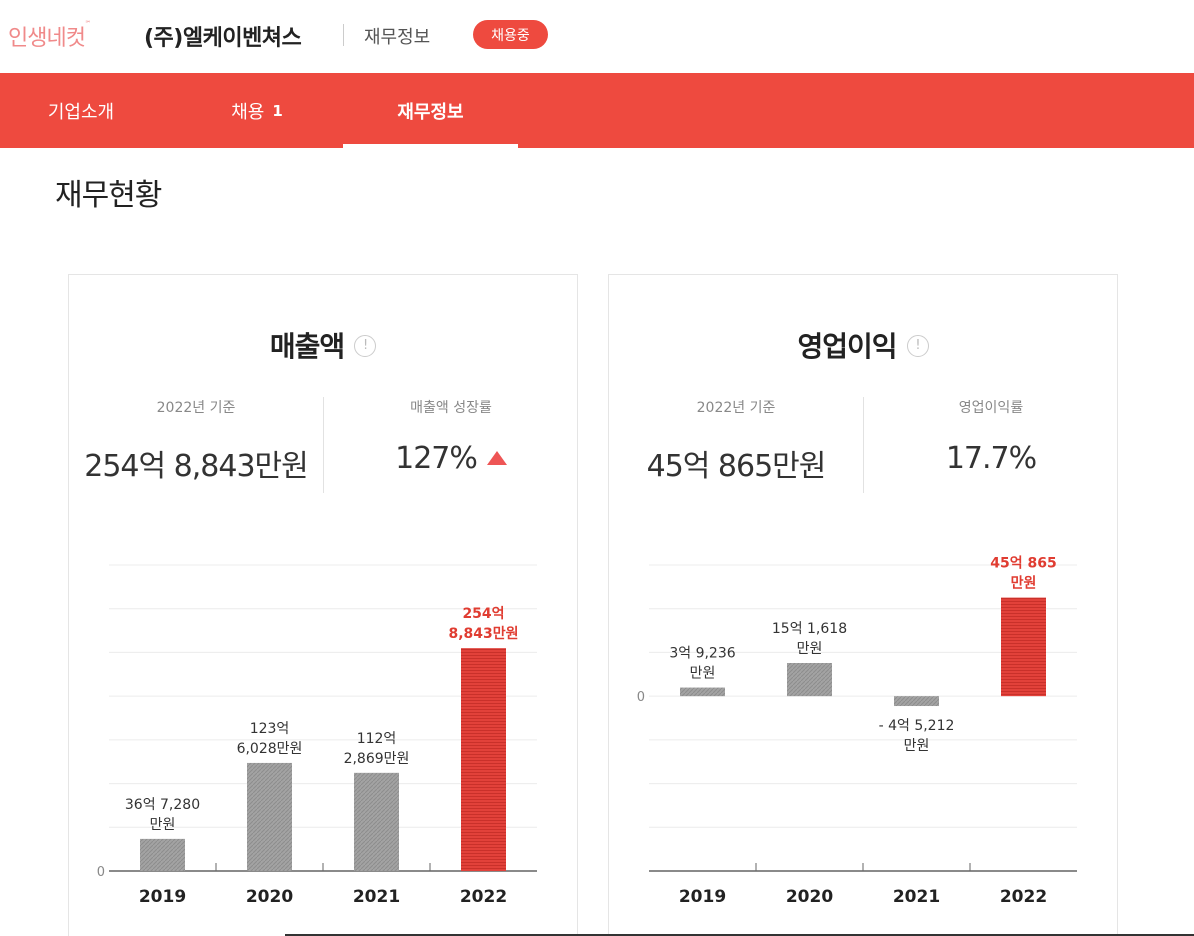  I want to click on bottom-border, so click(739, 935).